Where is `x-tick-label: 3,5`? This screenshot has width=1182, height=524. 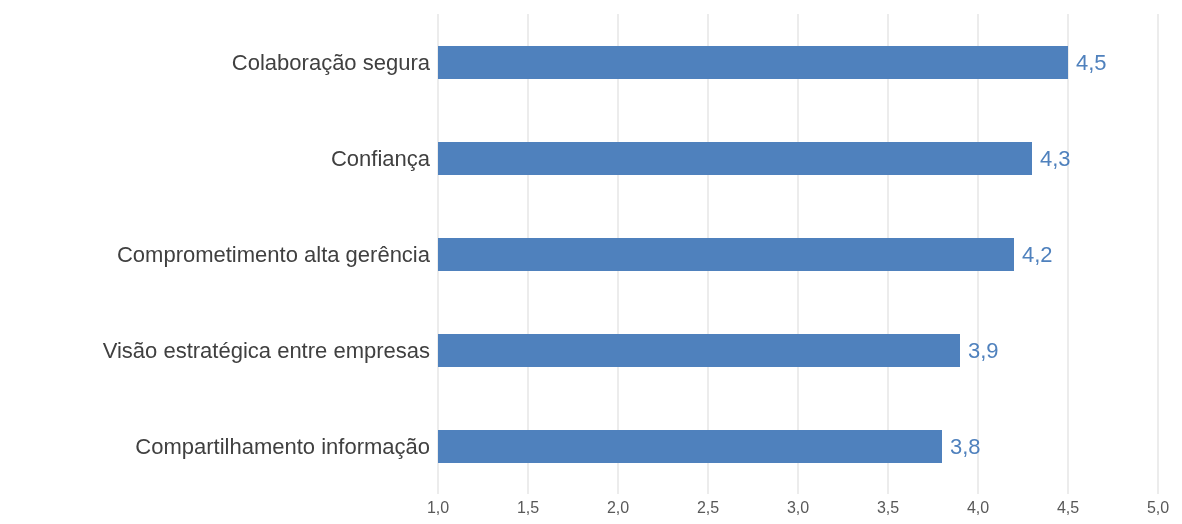
x-tick-label: 3,5 is located at coordinates (888, 508).